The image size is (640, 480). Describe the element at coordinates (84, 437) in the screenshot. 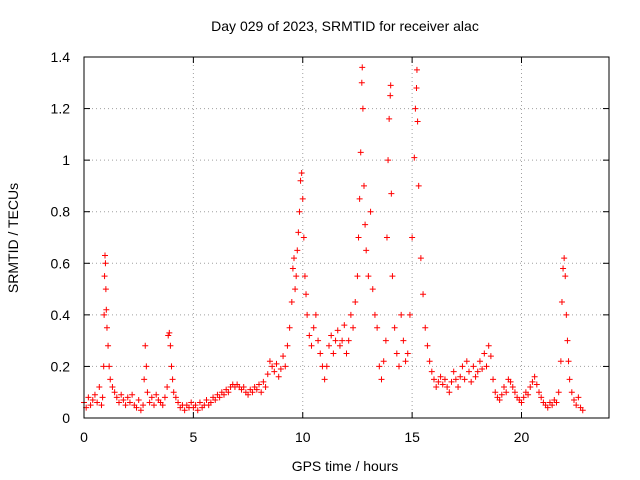

I see `x-tick-label: 0` at that location.